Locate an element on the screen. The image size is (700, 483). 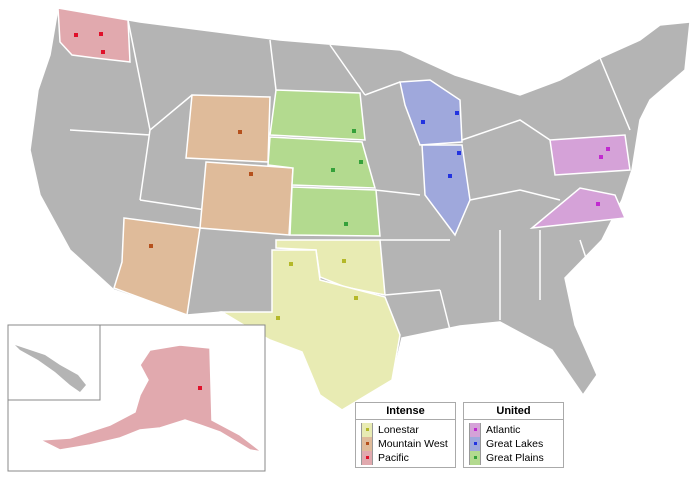
legend-label: Mountain West is located at coordinates (413, 444).